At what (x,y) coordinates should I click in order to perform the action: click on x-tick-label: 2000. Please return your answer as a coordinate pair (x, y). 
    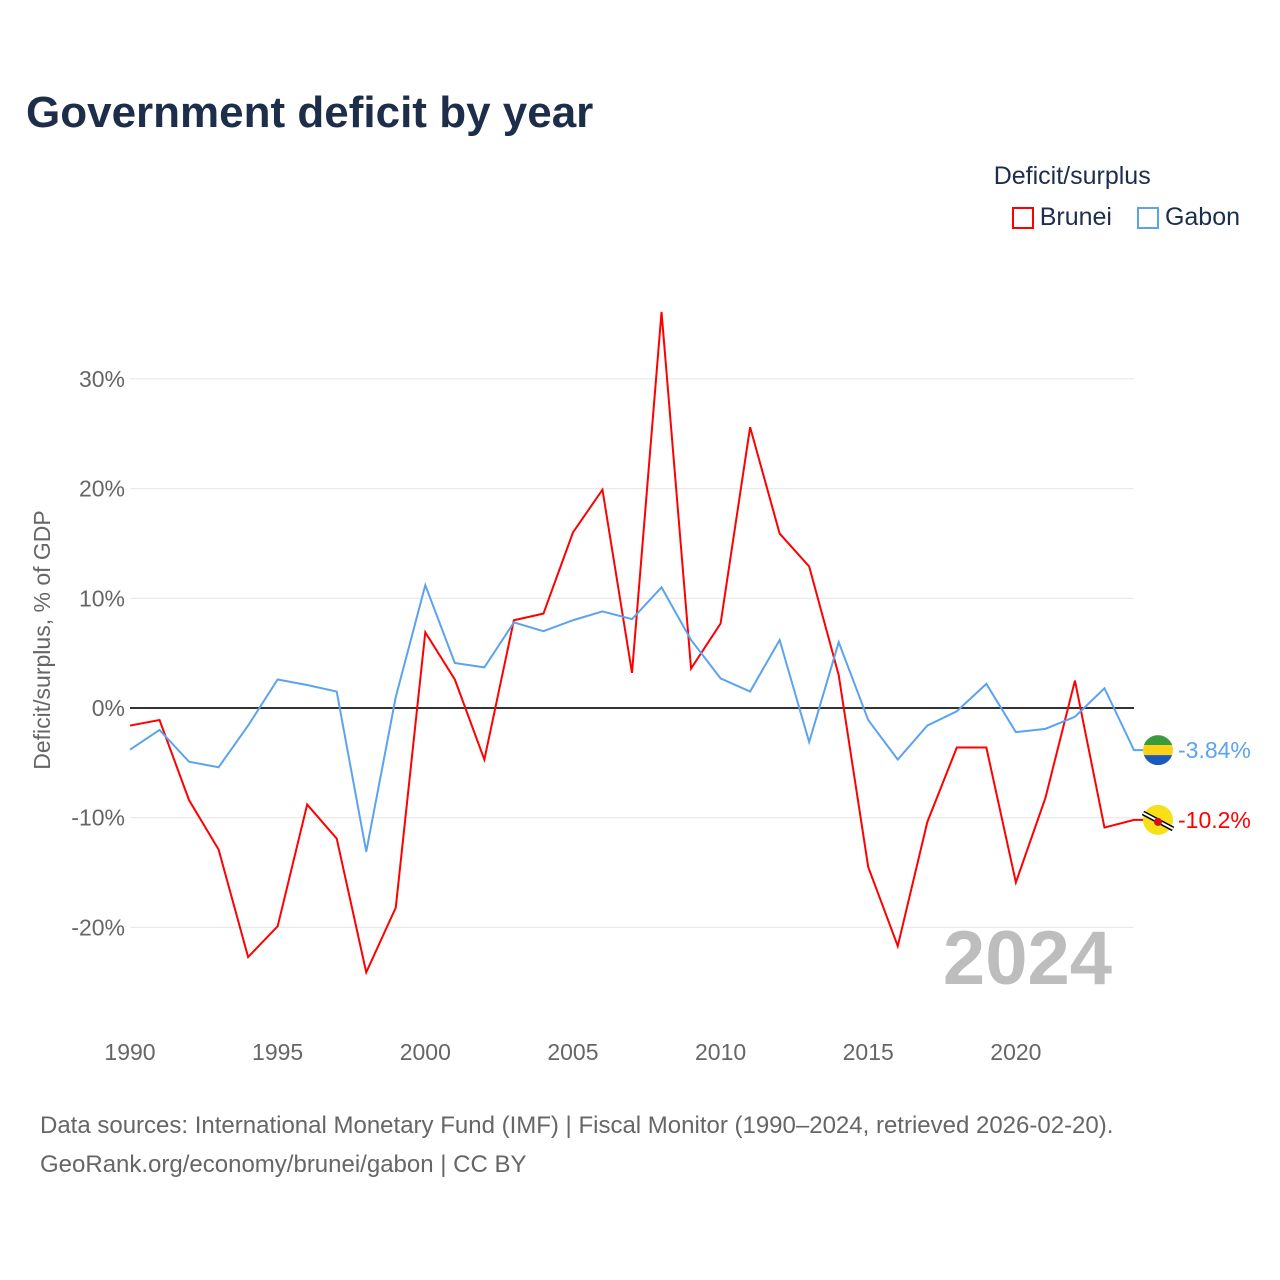
    Looking at the image, I should click on (425, 1052).